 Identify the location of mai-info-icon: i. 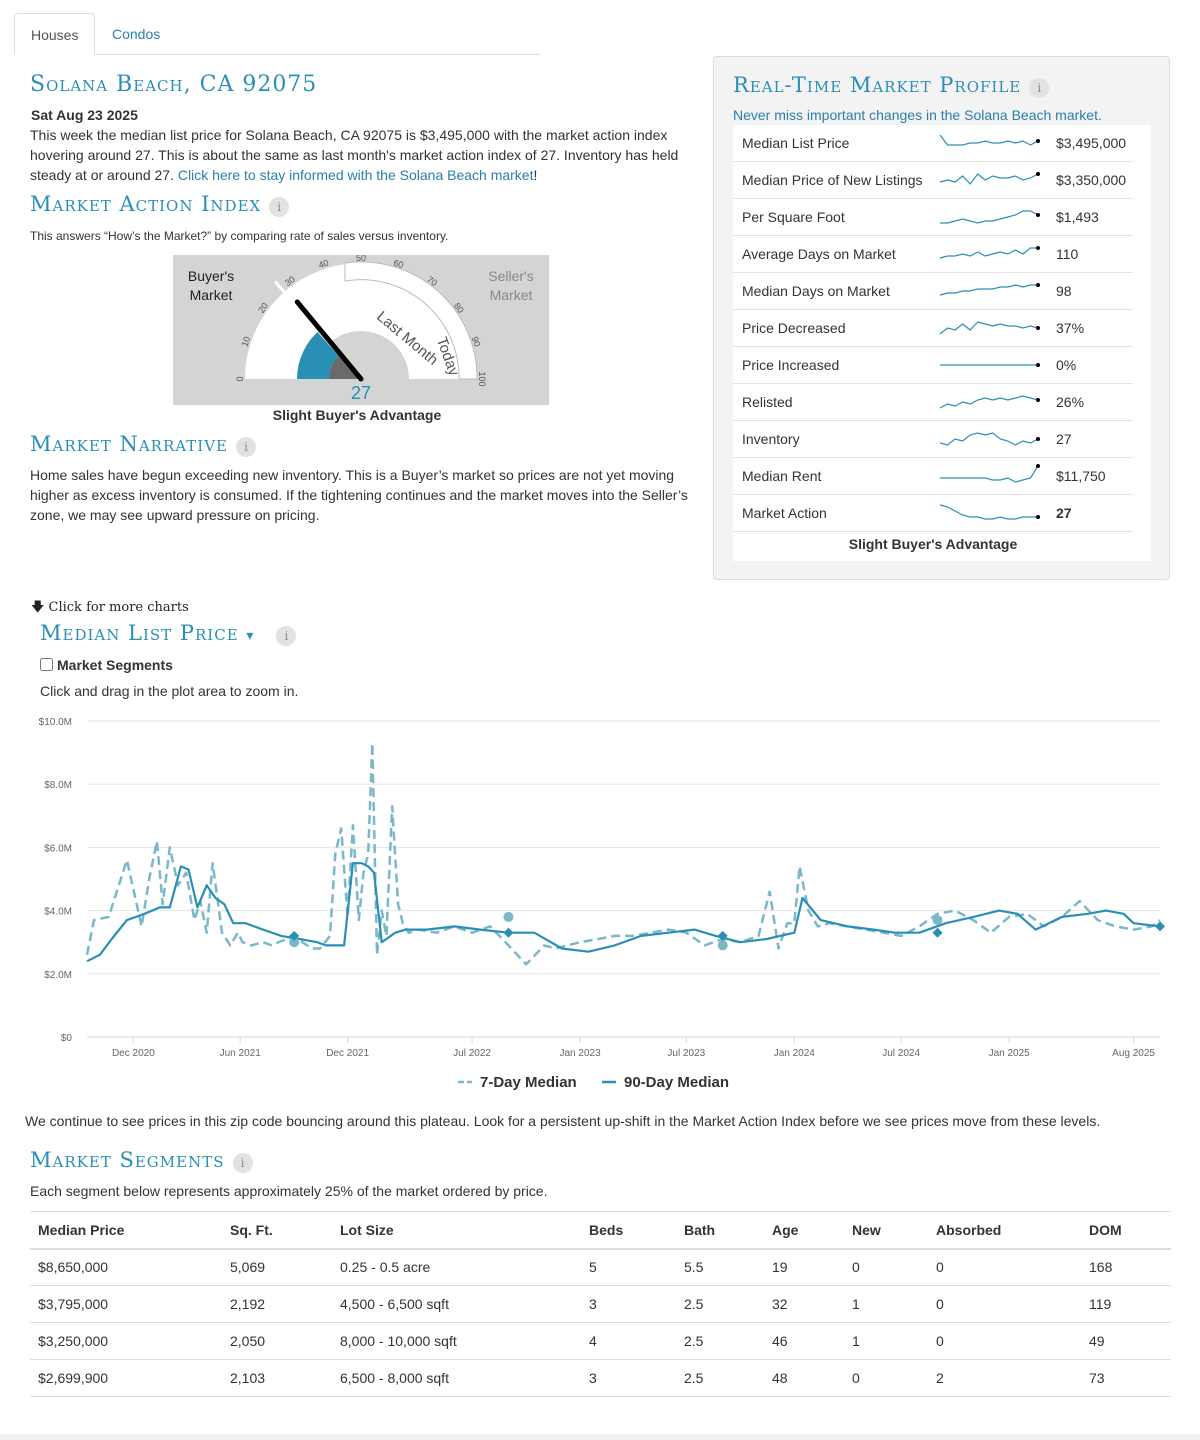
(279, 207).